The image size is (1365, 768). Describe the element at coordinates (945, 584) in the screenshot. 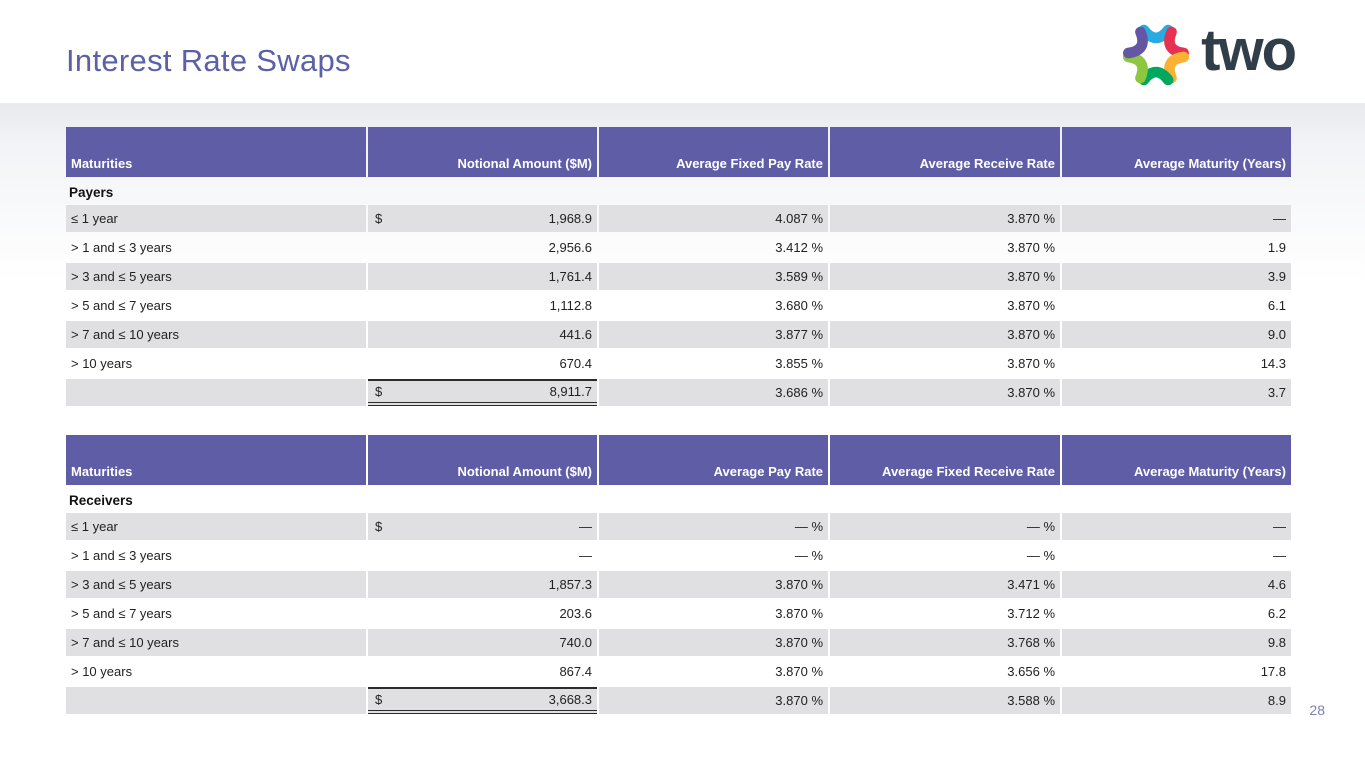

I see `receive-rate-cell: 3.471 %` at that location.